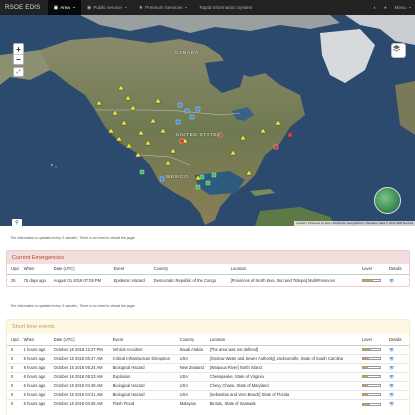  What do you see at coordinates (18, 59) in the screenshot?
I see `zoom-out-button: −` at bounding box center [18, 59].